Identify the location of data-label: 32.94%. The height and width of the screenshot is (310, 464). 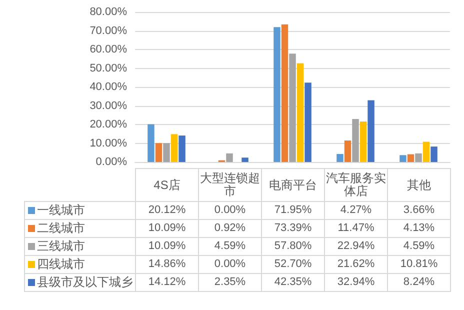
(356, 283).